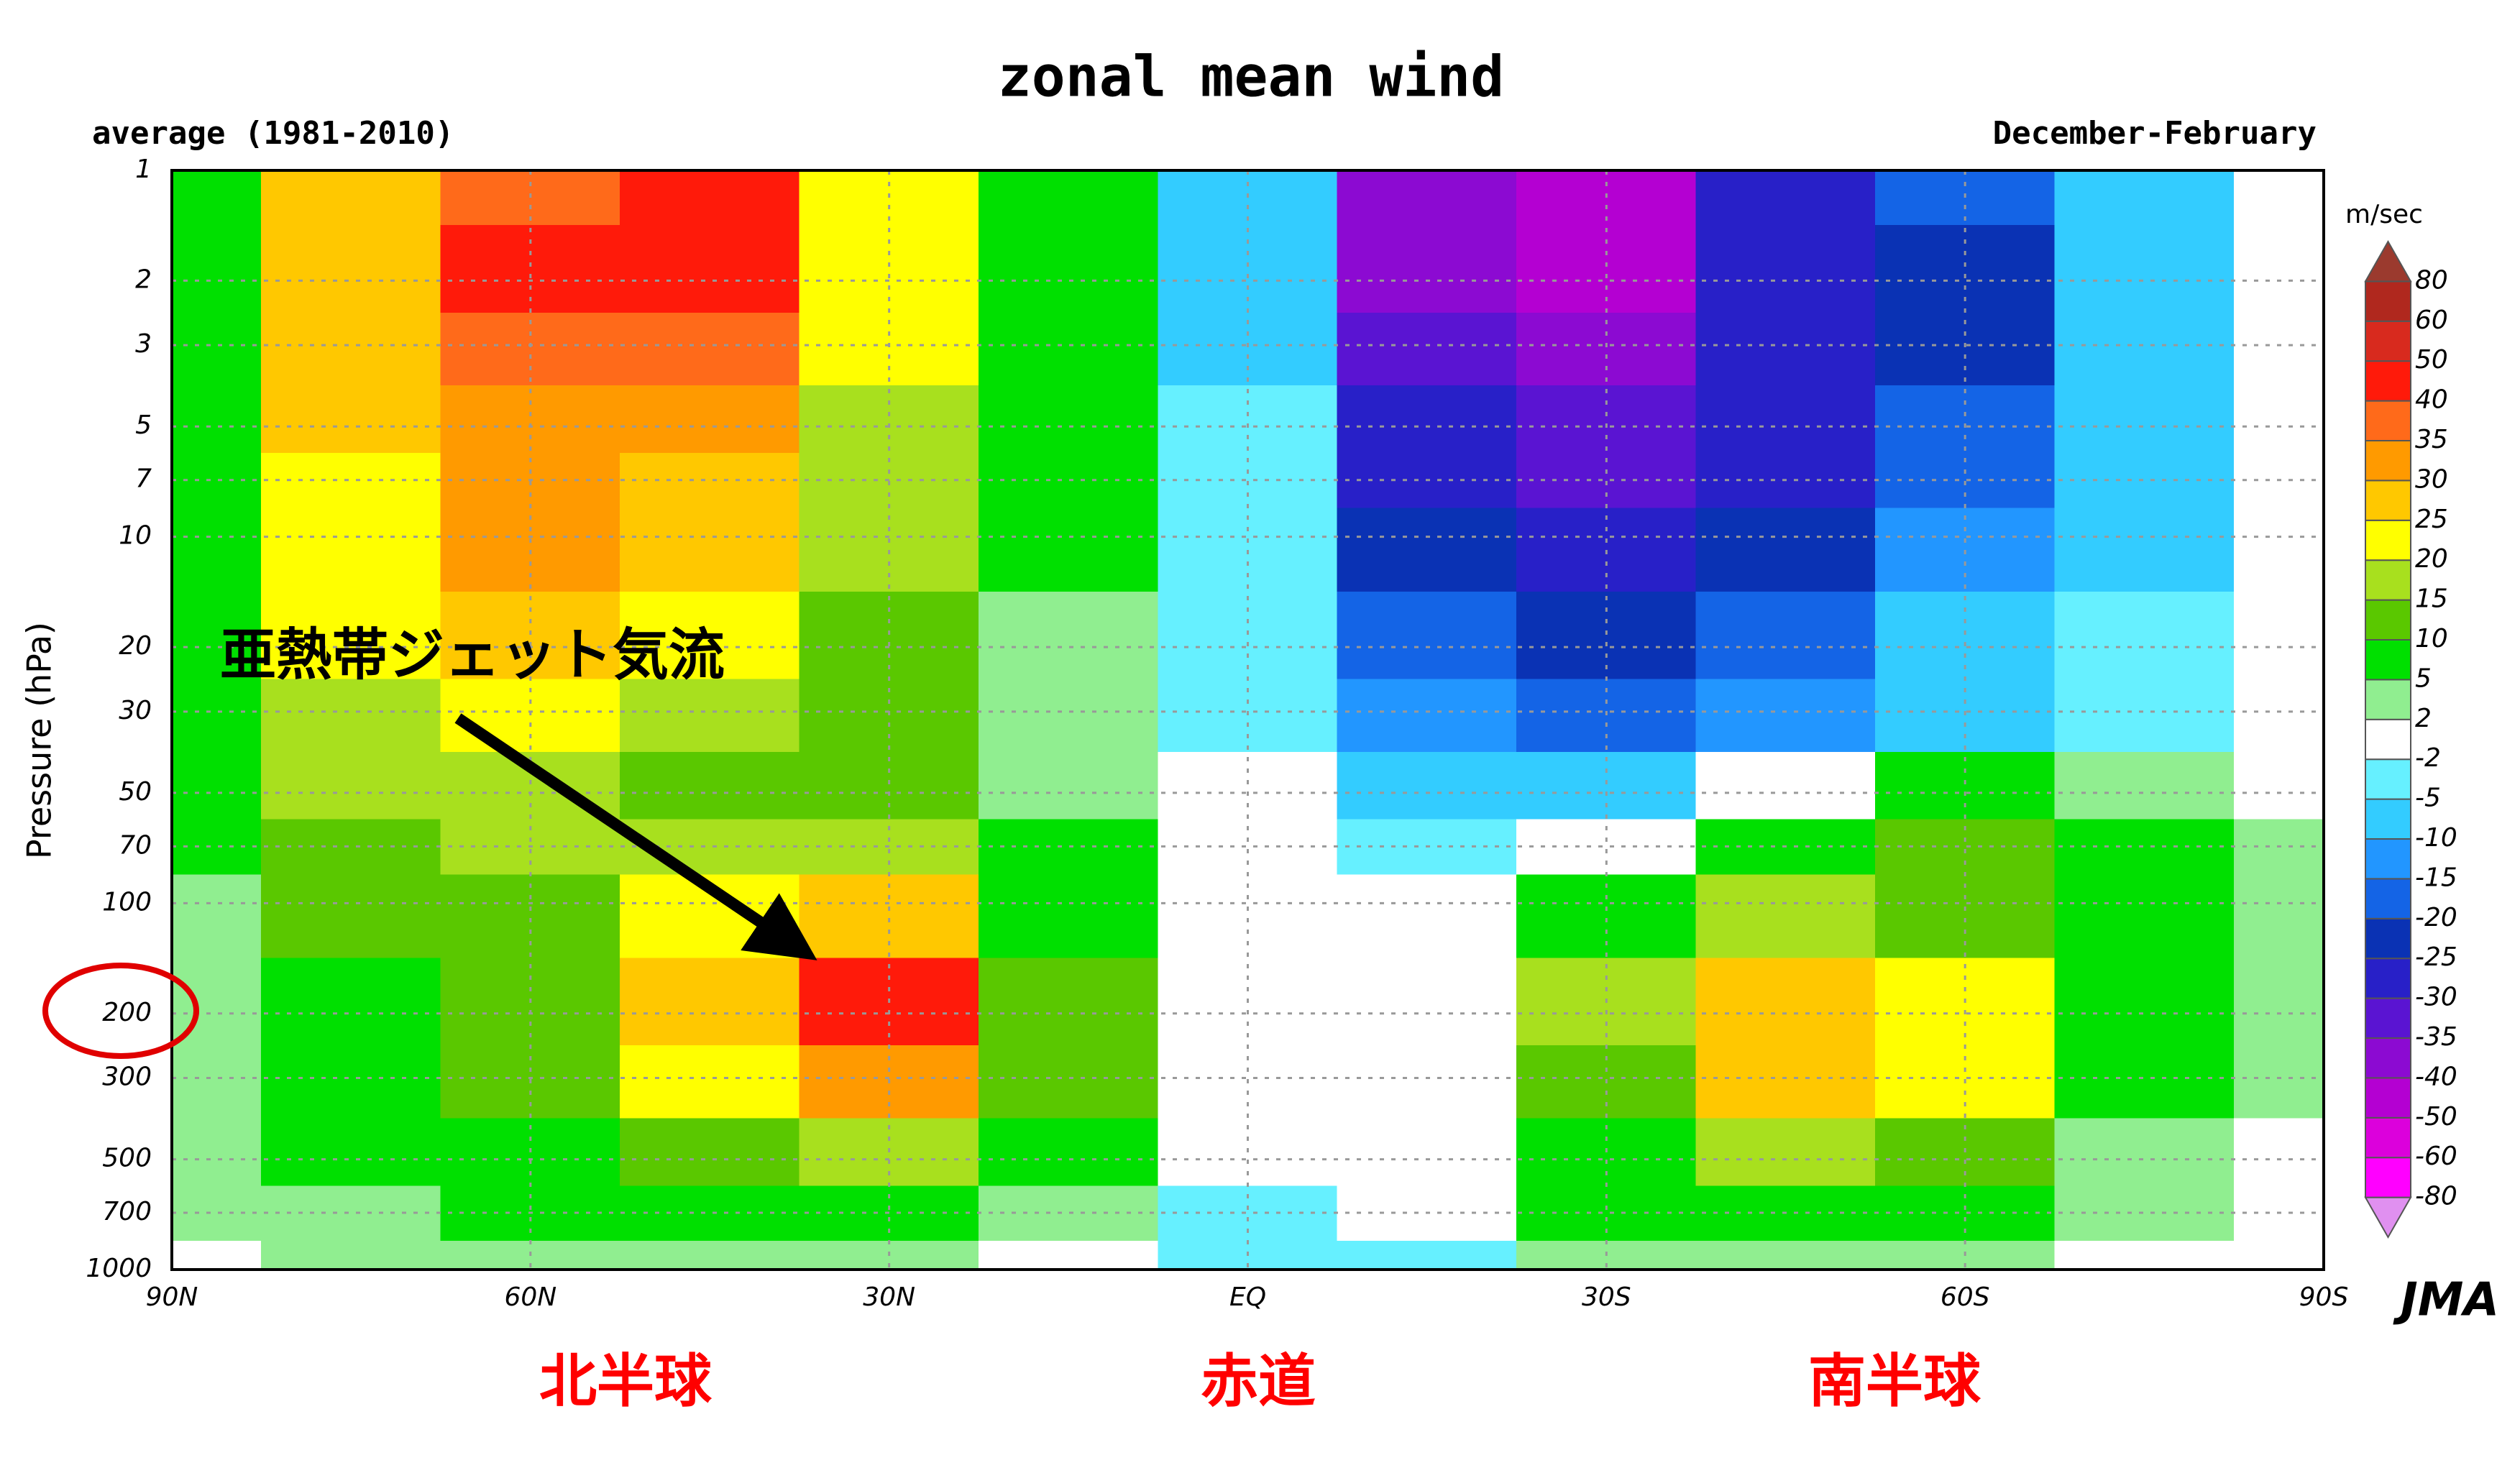  Describe the element at coordinates (2436, 917) in the screenshot. I see `colorbar-tick-label: -20` at that location.